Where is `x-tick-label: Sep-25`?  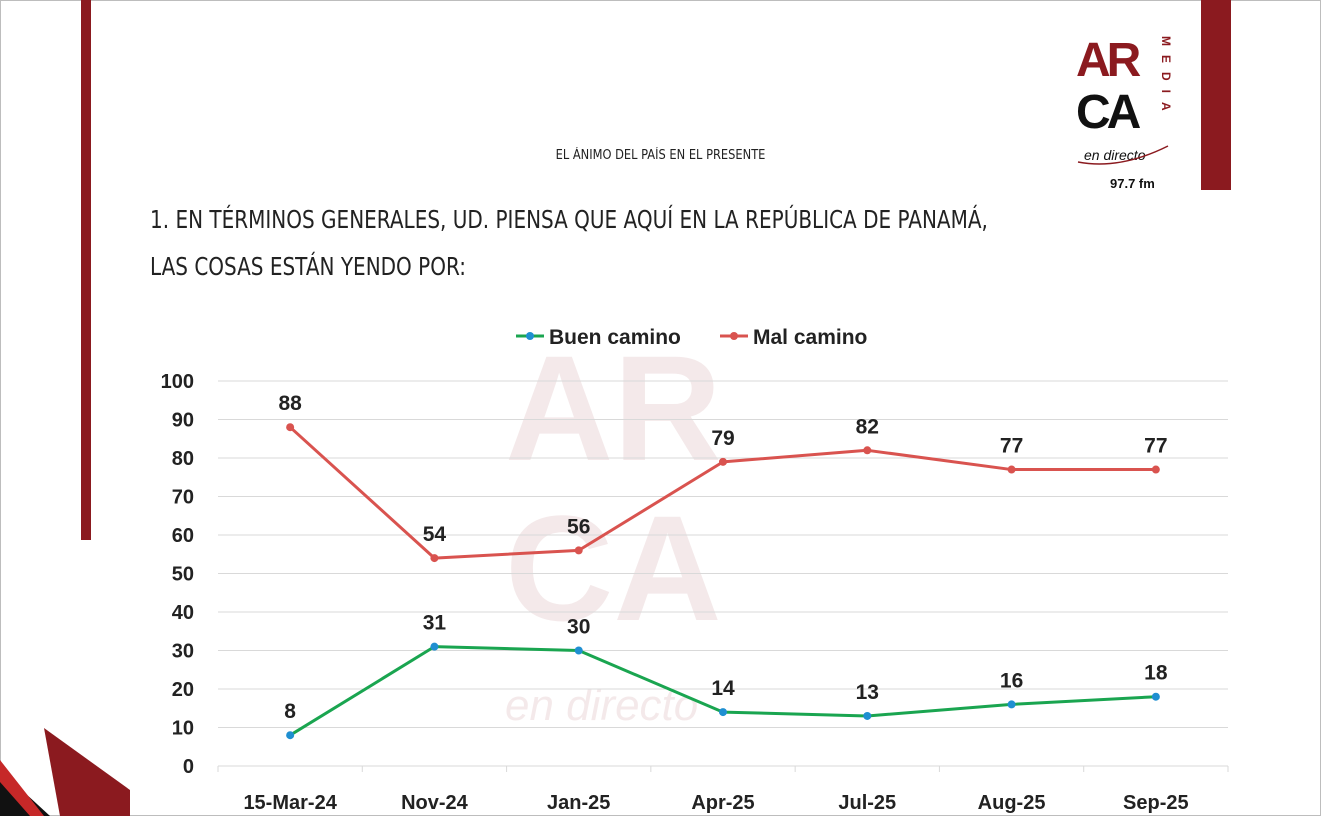
x-tick-label: Sep-25 is located at coordinates (1156, 803).